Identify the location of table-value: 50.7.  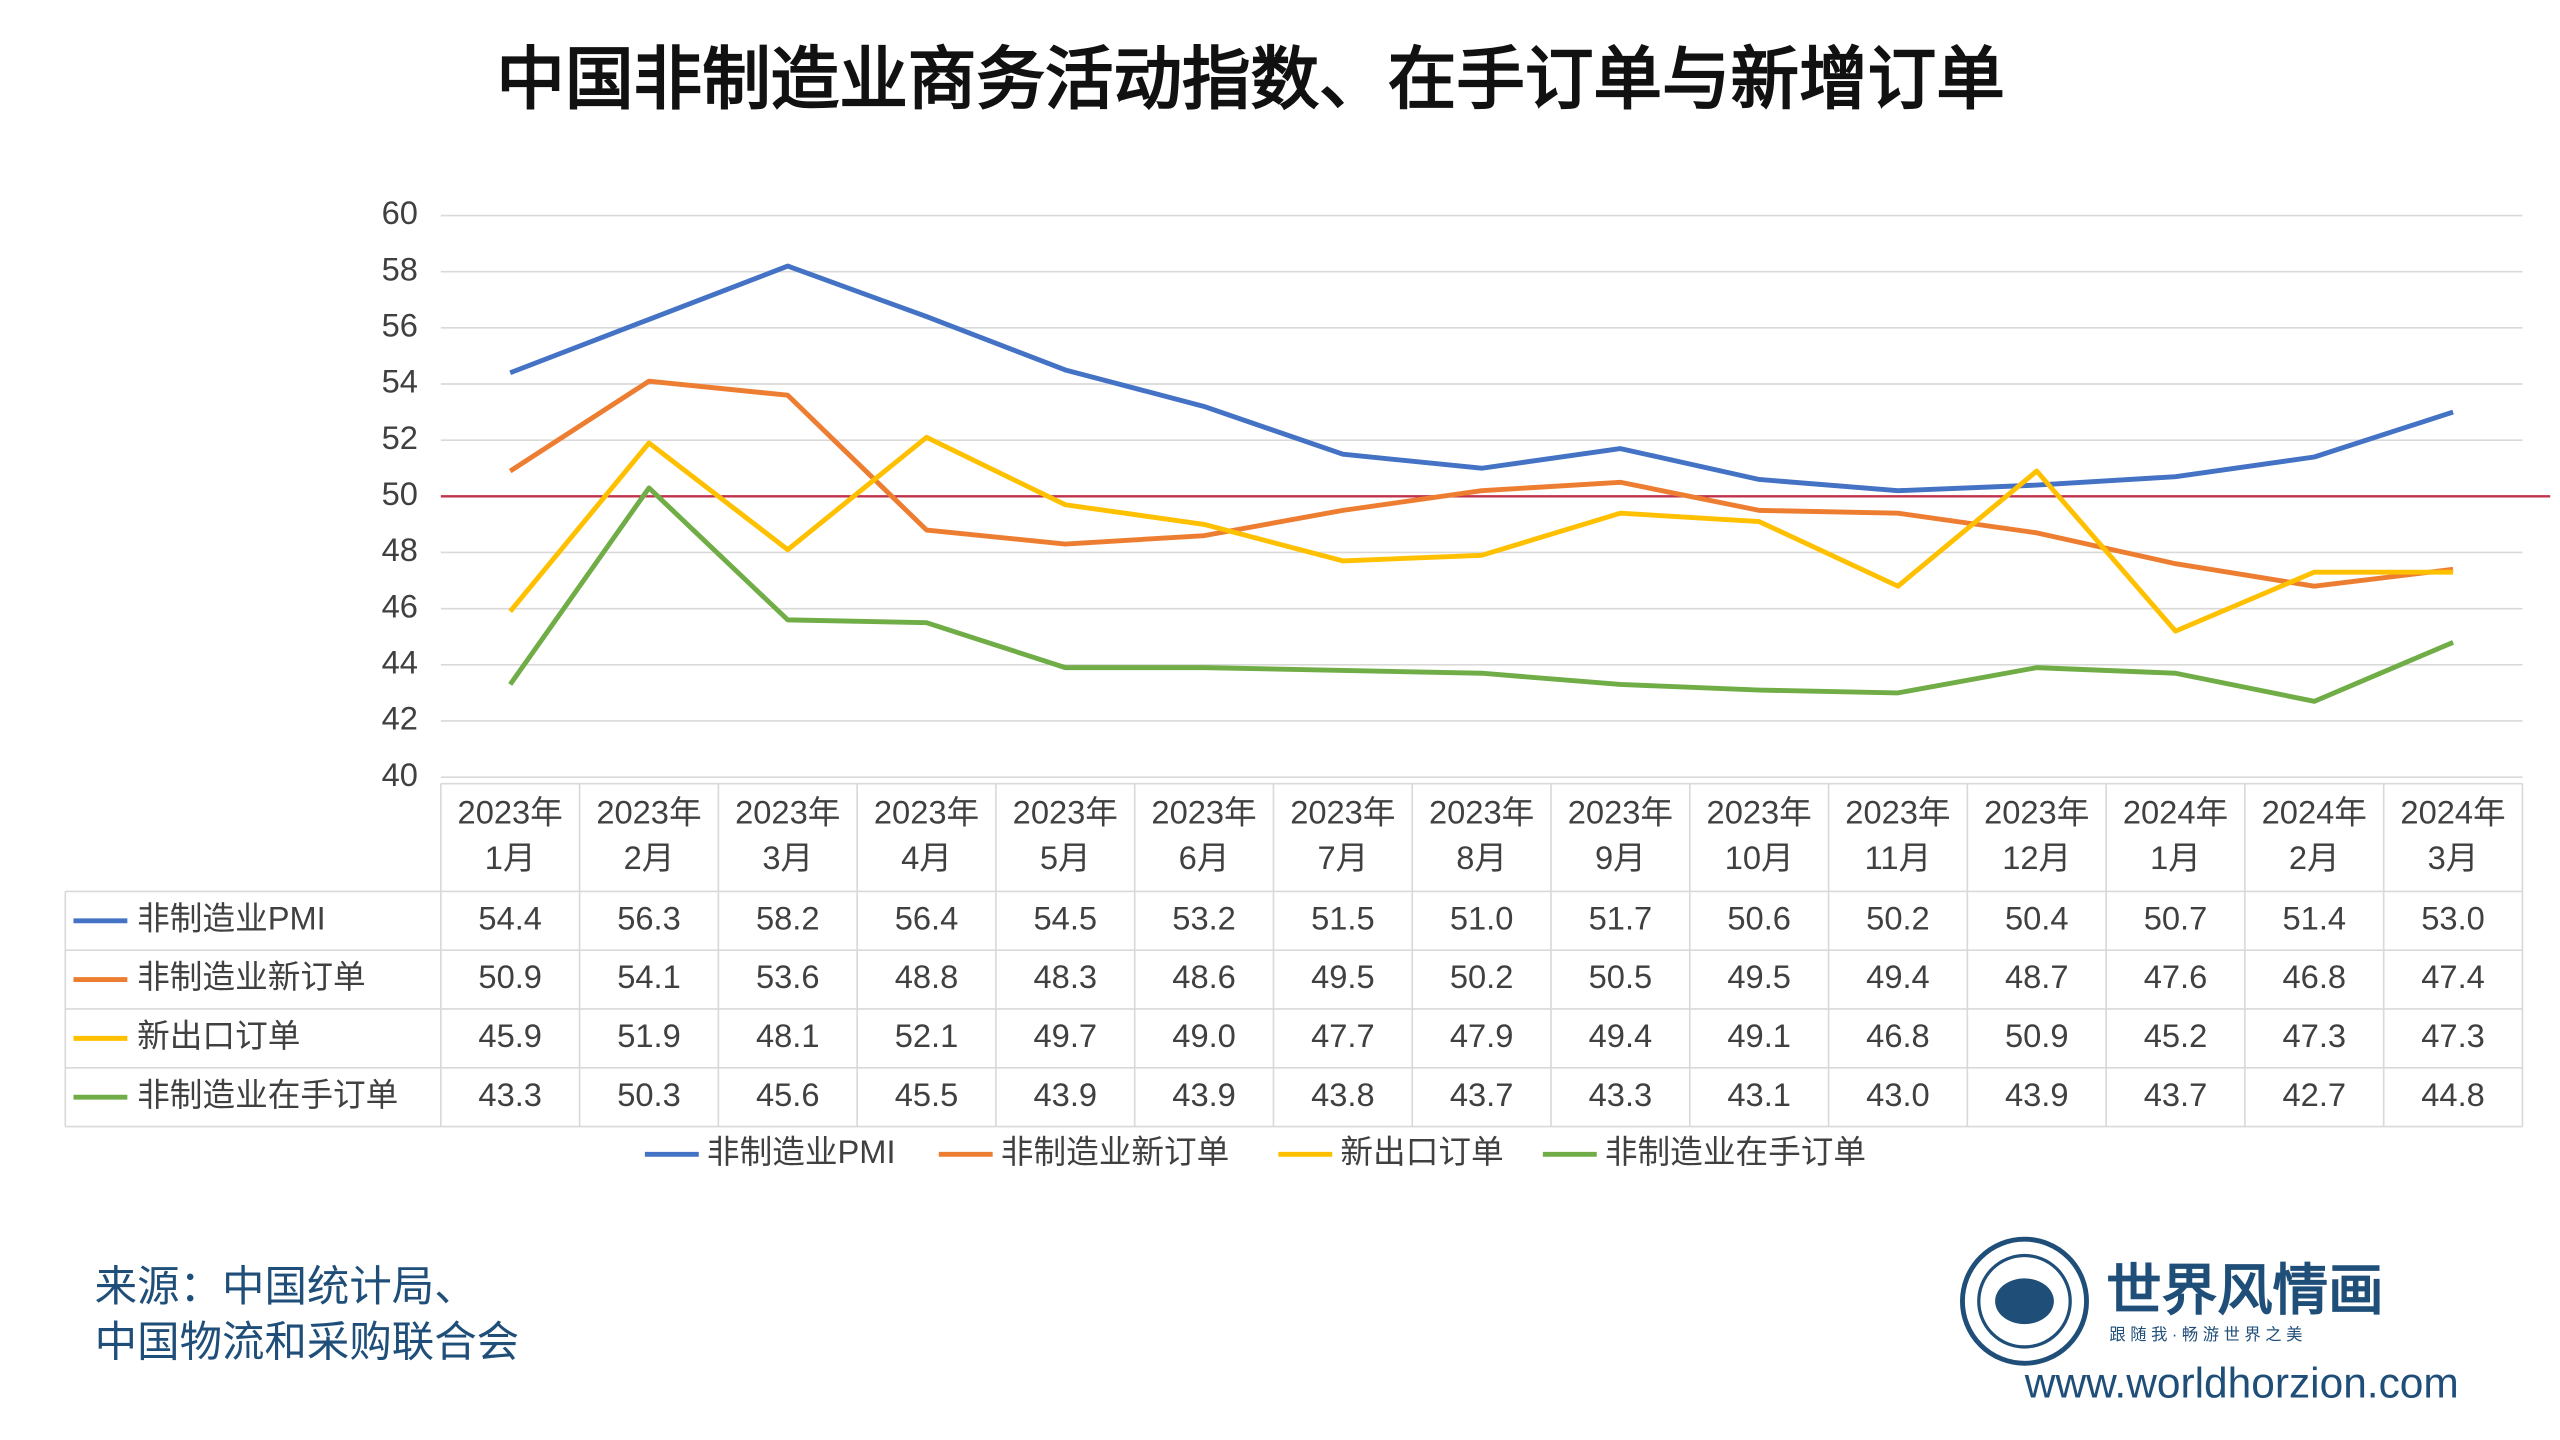
(2176, 917).